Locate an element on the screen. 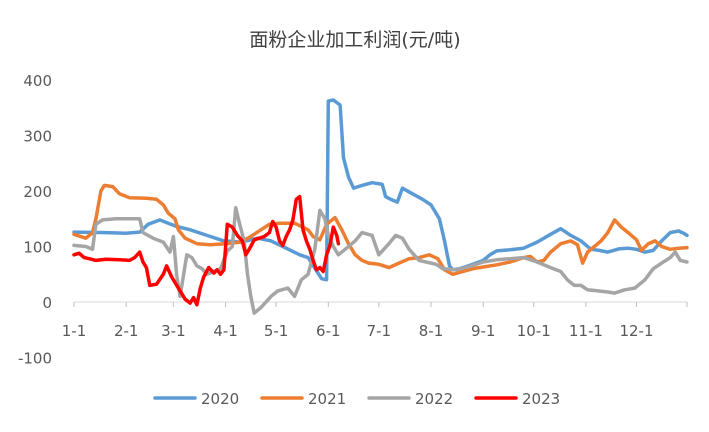 The height and width of the screenshot is (432, 709). legend-label-2022: 2022 is located at coordinates (434, 399).